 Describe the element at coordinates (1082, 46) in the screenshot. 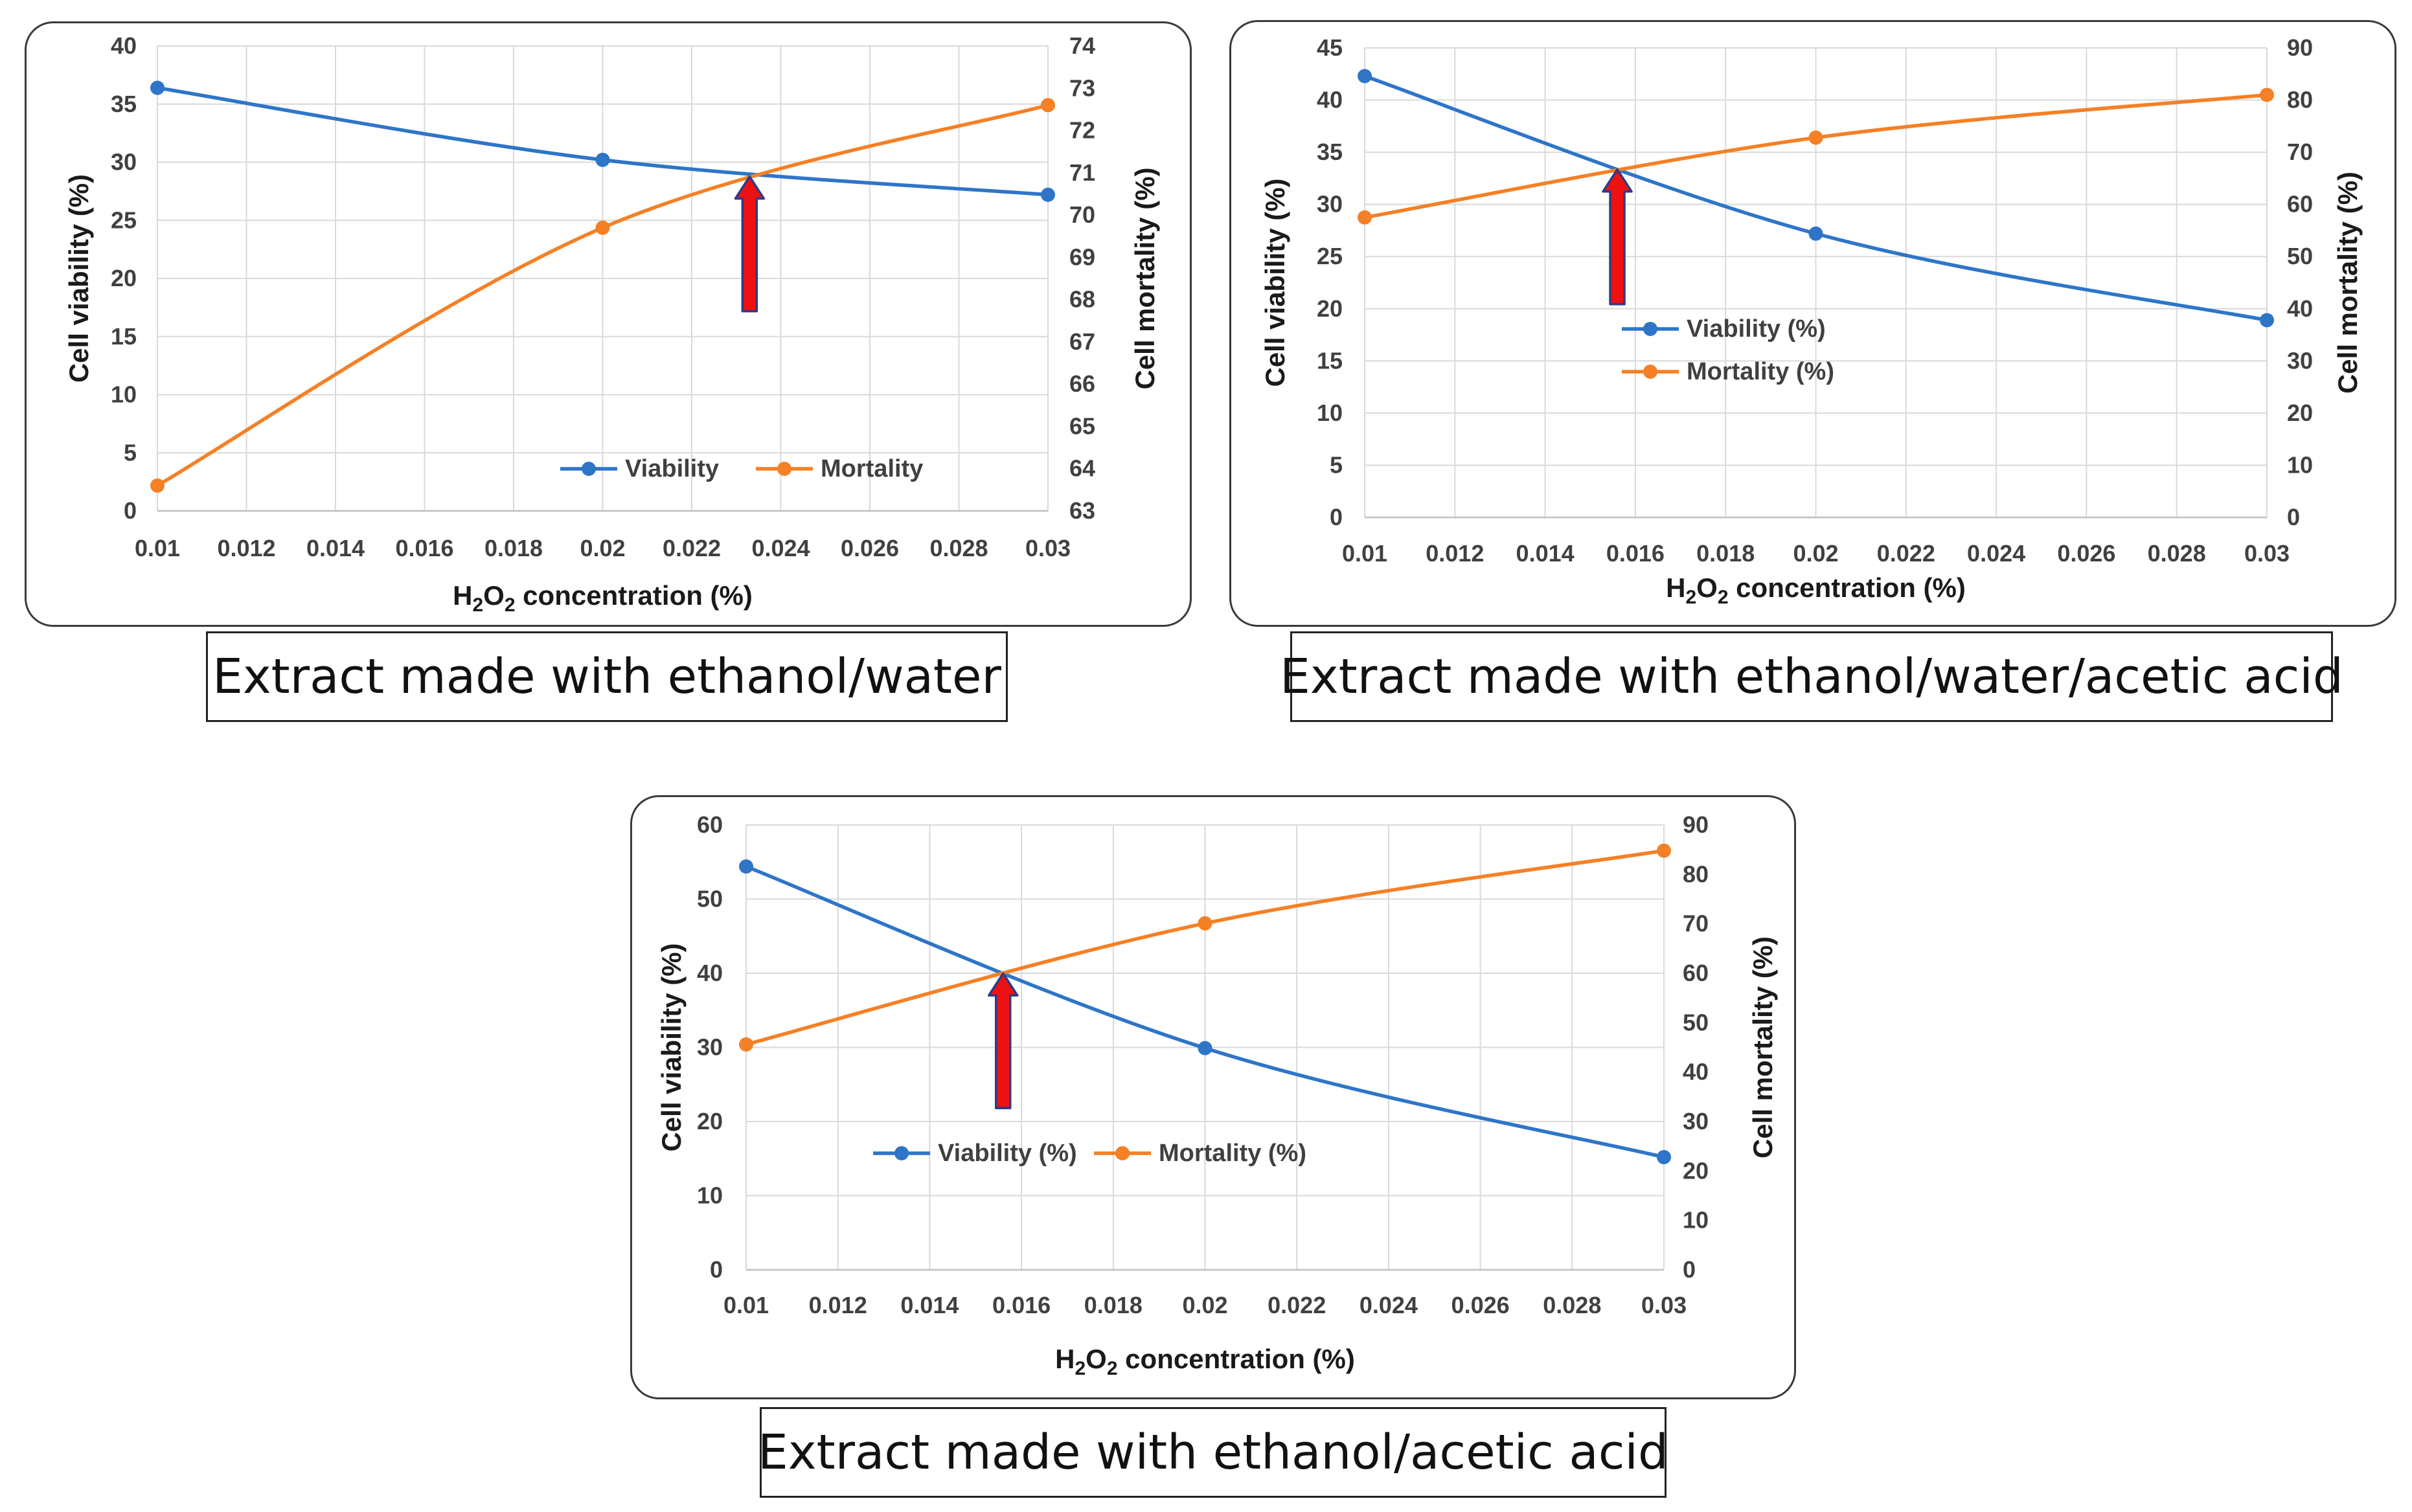

I see `y2-tick-label: 74` at that location.